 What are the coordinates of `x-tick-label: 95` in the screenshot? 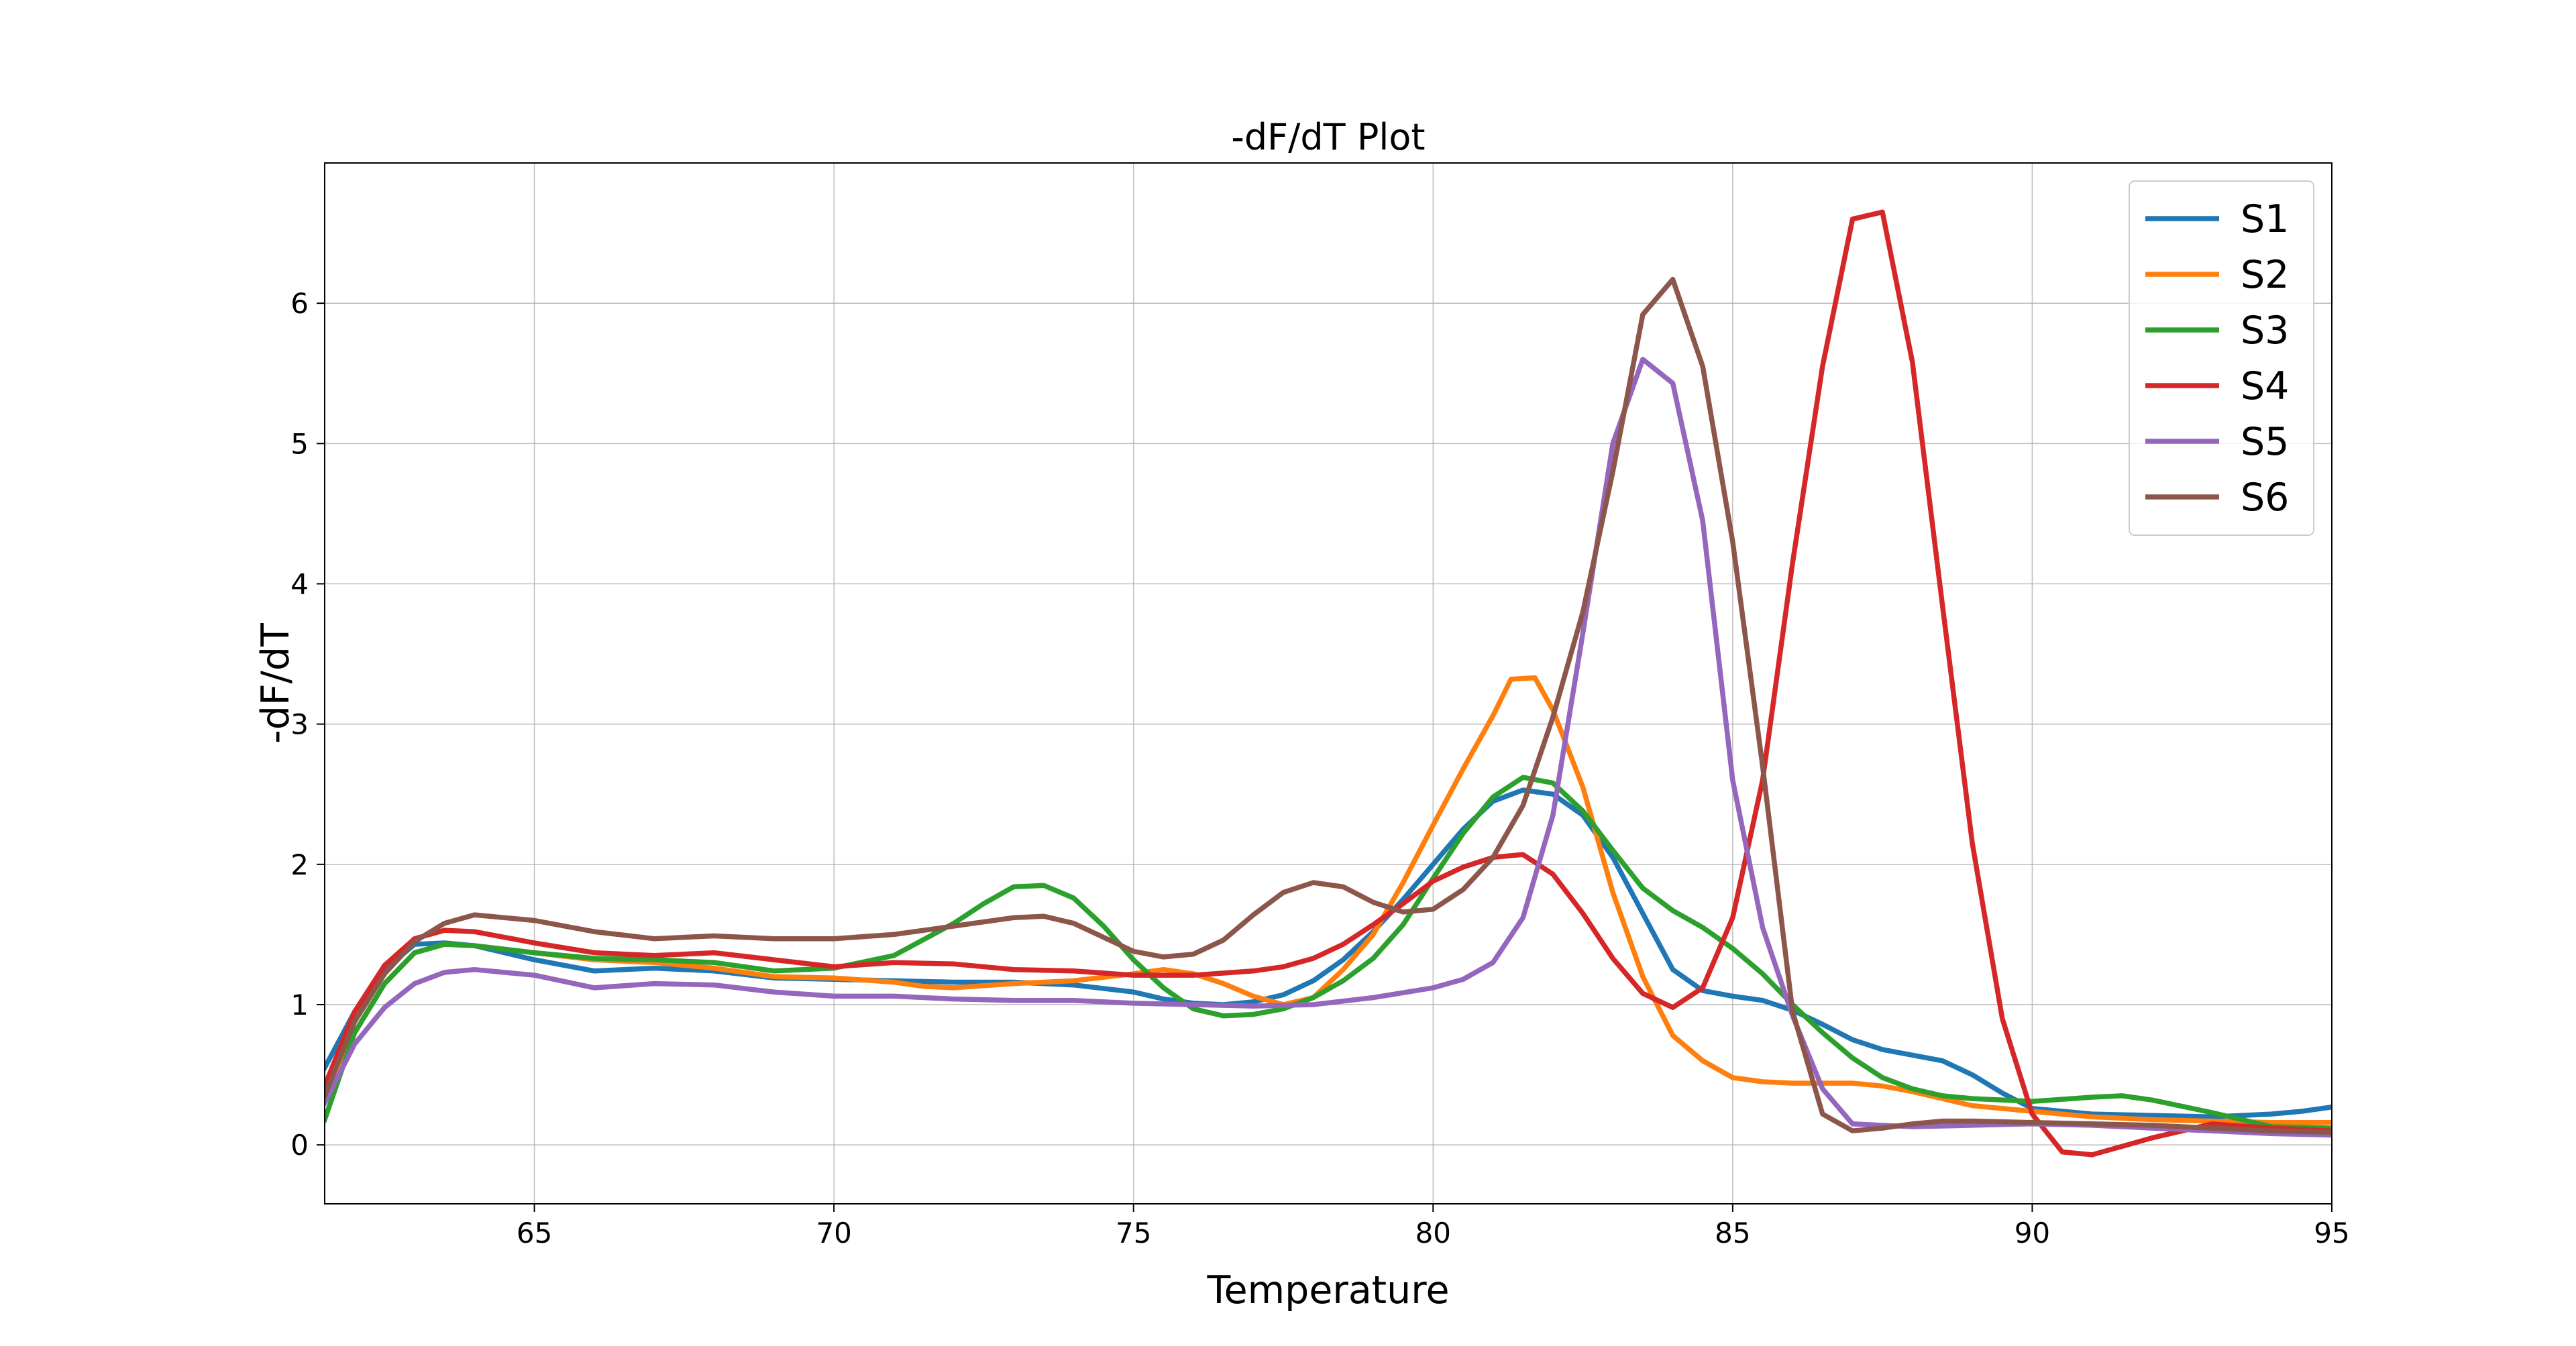 It's located at (2331, 1233).